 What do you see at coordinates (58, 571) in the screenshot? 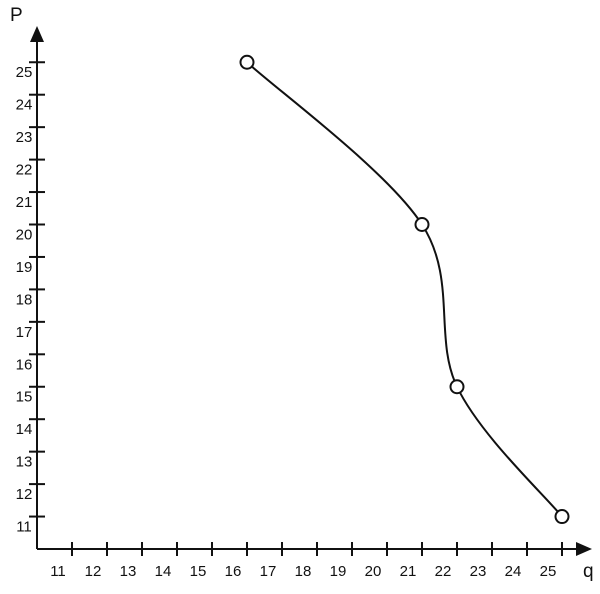
I see `x-tick-label: 11` at bounding box center [58, 571].